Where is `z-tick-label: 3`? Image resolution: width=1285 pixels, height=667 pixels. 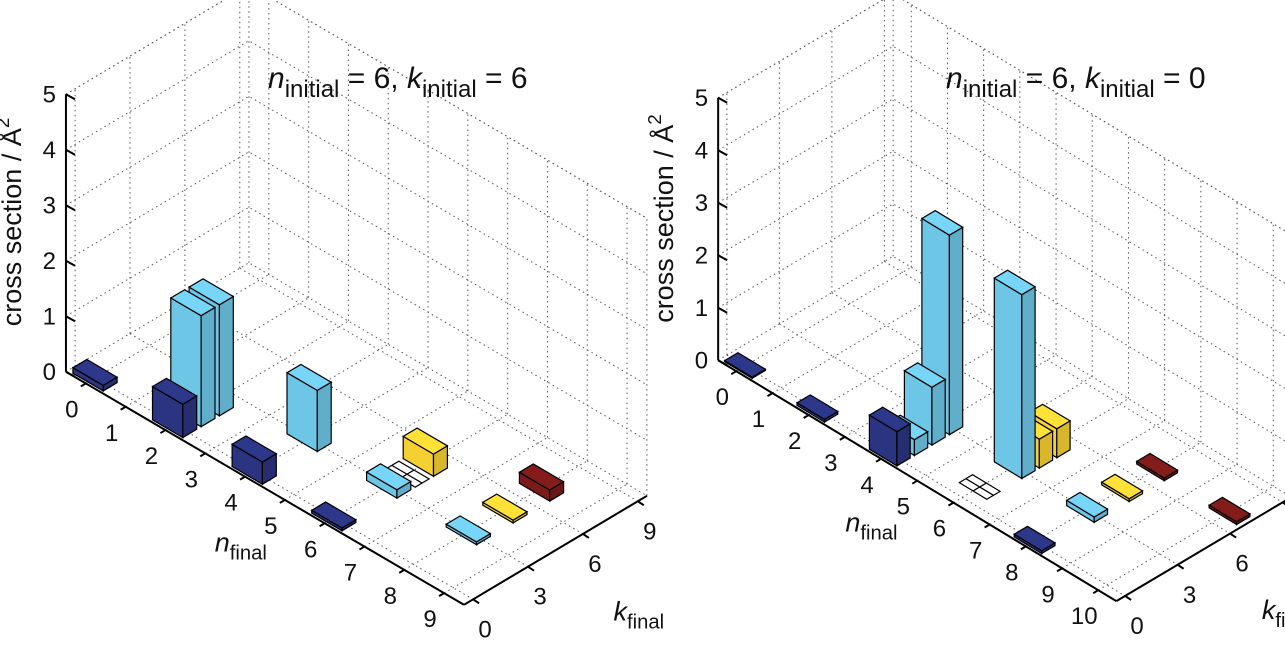 z-tick-label: 3 is located at coordinates (701, 203).